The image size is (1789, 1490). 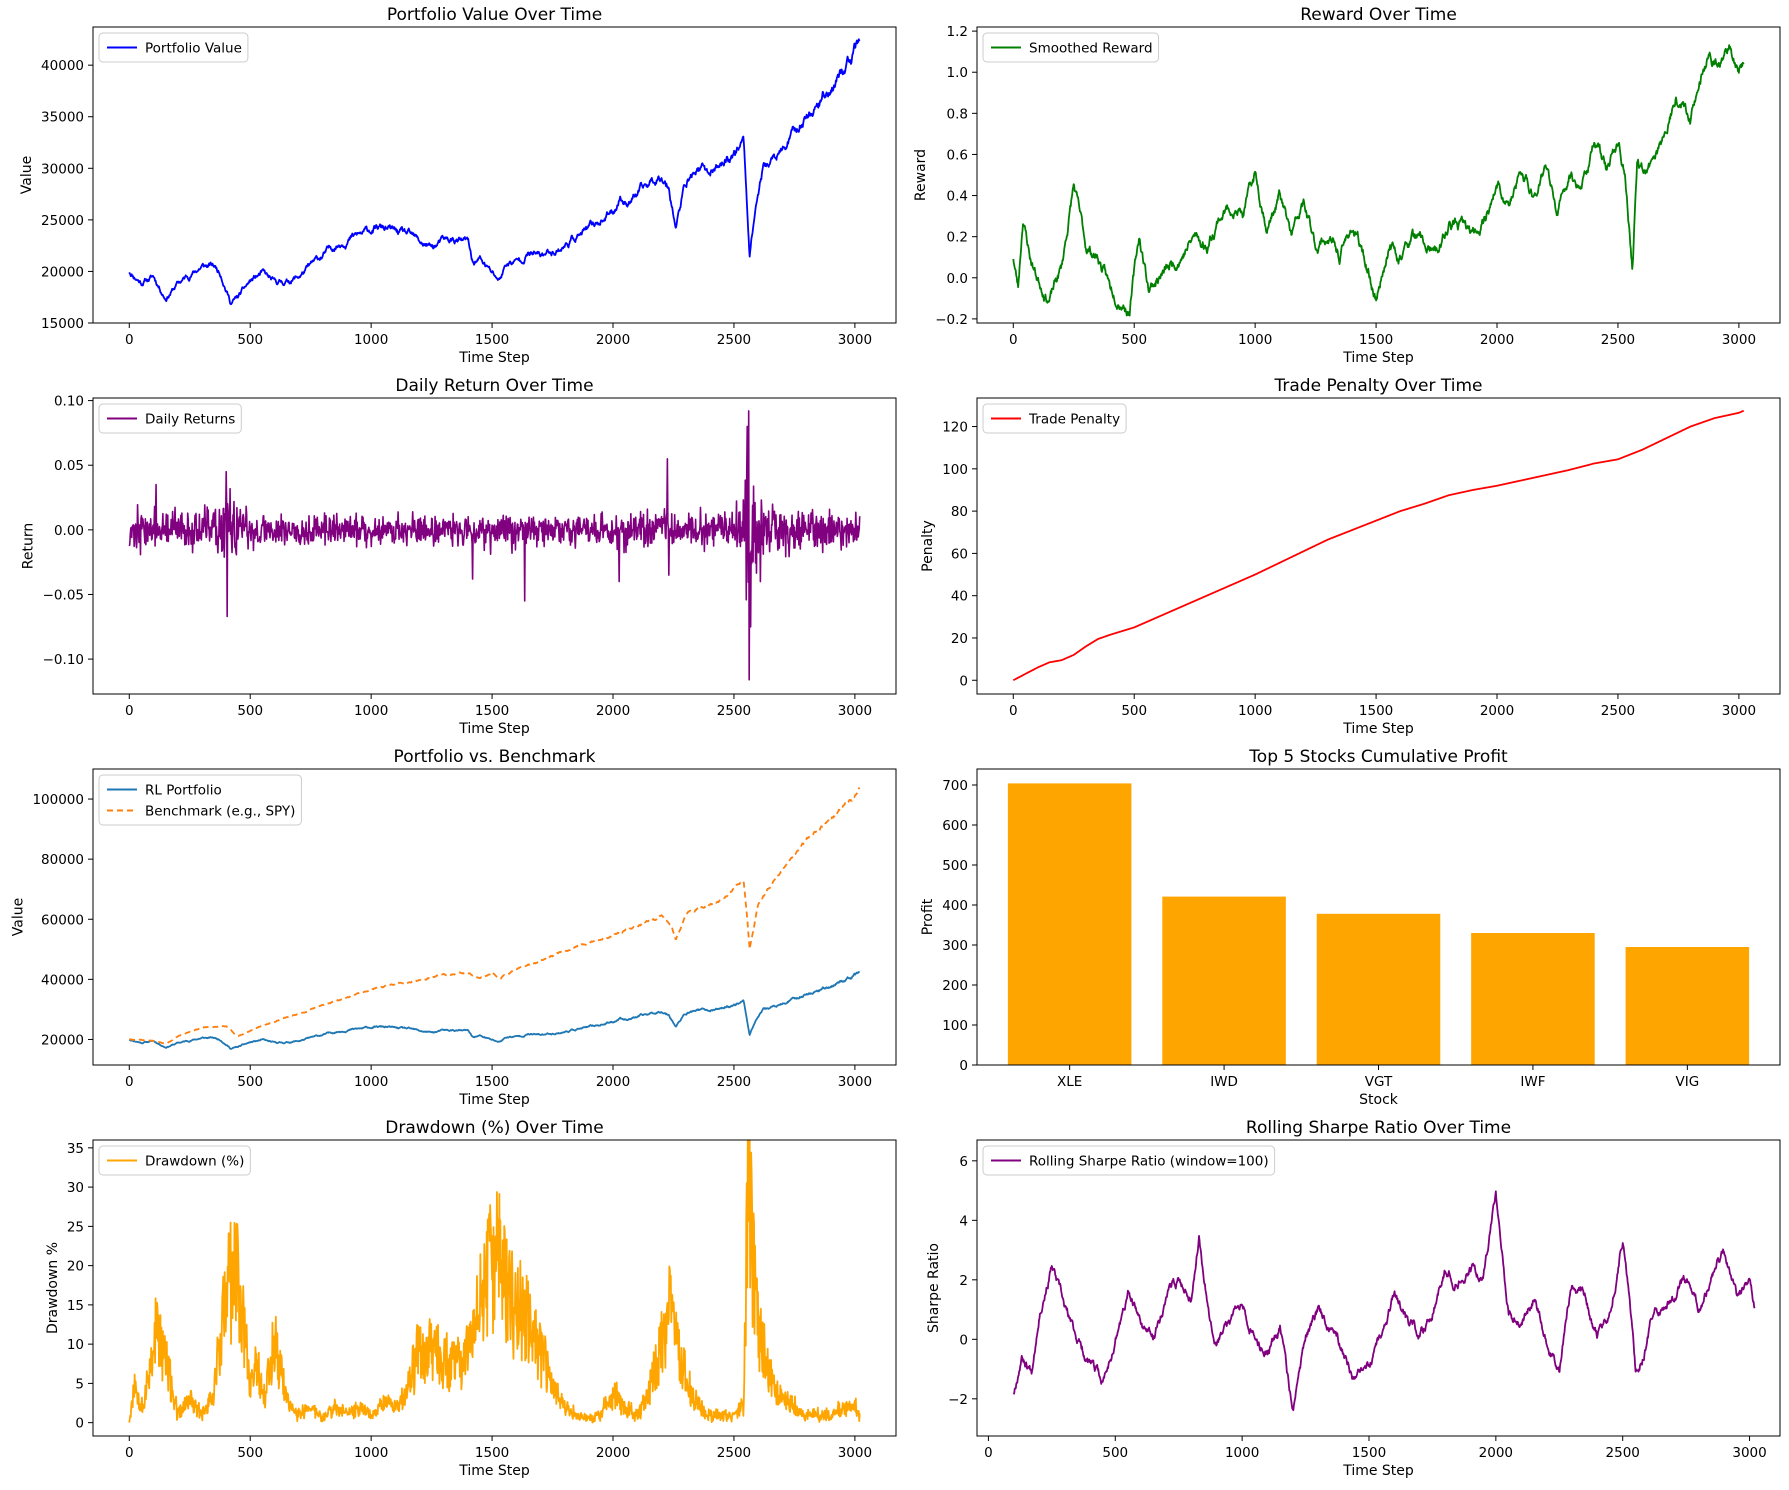 I want to click on daily-ytick-label: −0.05, so click(x=63, y=595).